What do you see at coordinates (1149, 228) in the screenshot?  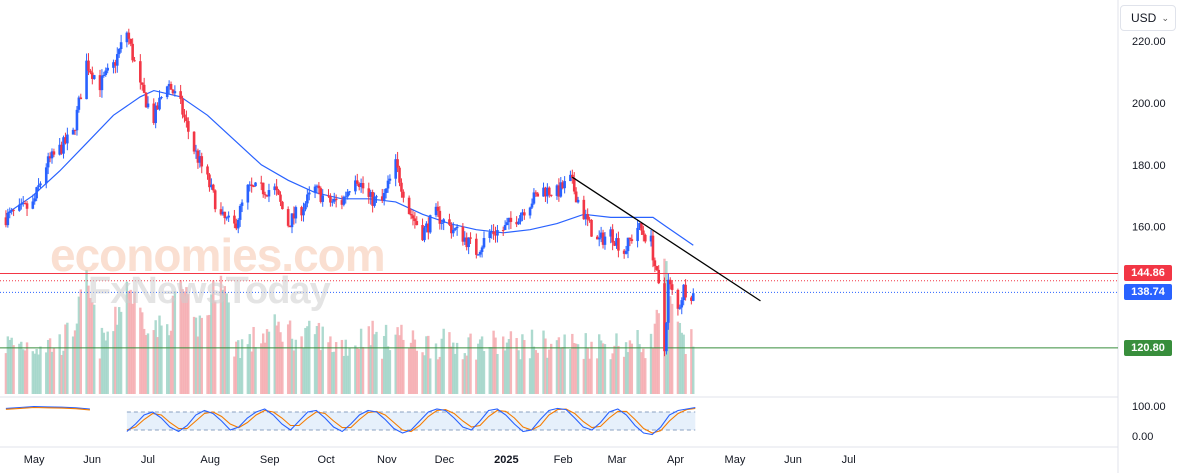 I see `price-tick-label: 160.00` at bounding box center [1149, 228].